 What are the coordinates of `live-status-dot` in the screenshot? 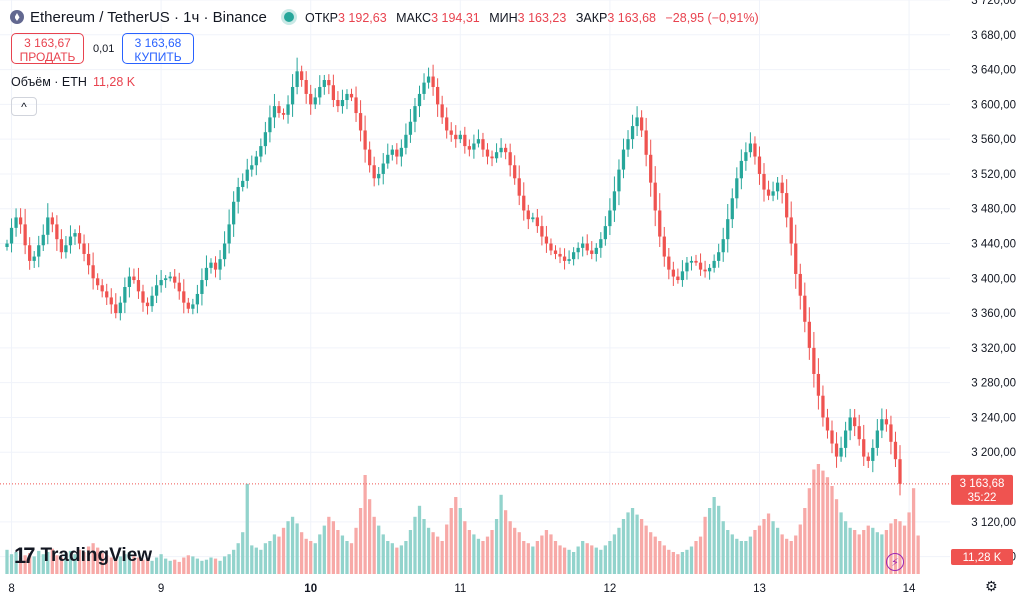 It's located at (289, 17).